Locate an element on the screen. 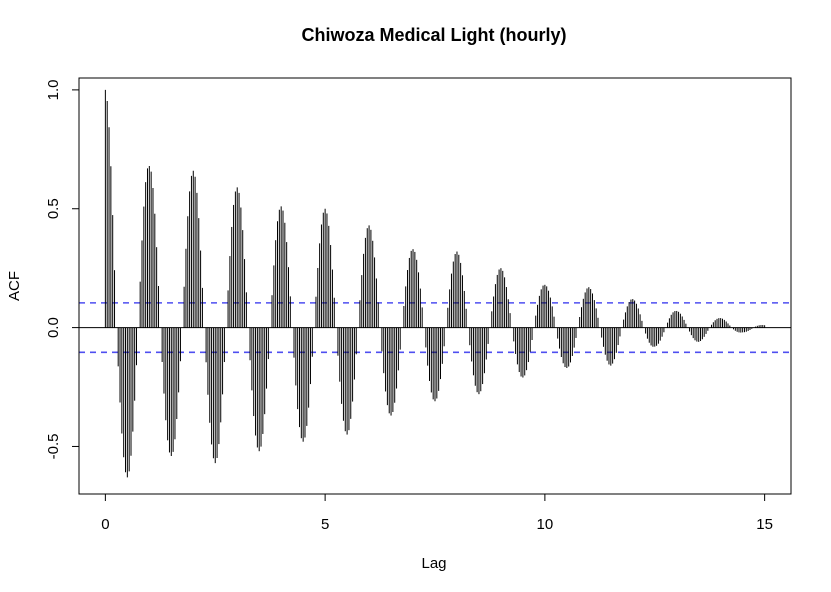 The image size is (831, 592). chart-title: Chiwoza Medical Light (hourly) is located at coordinates (434, 35).